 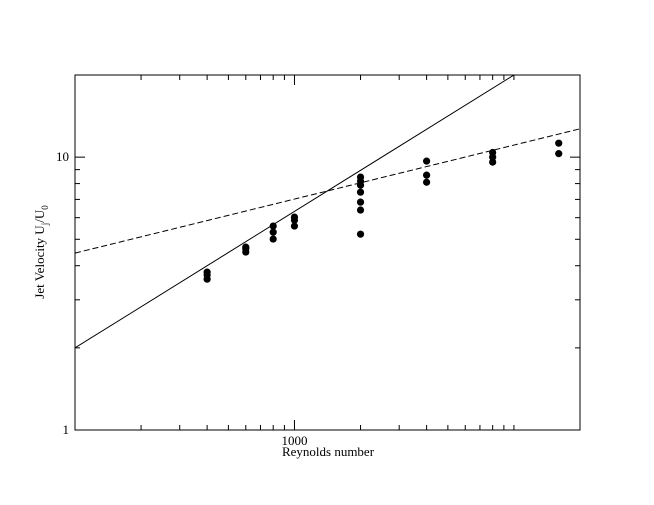 What do you see at coordinates (66, 429) in the screenshot?
I see `y-tick-label: 1` at bounding box center [66, 429].